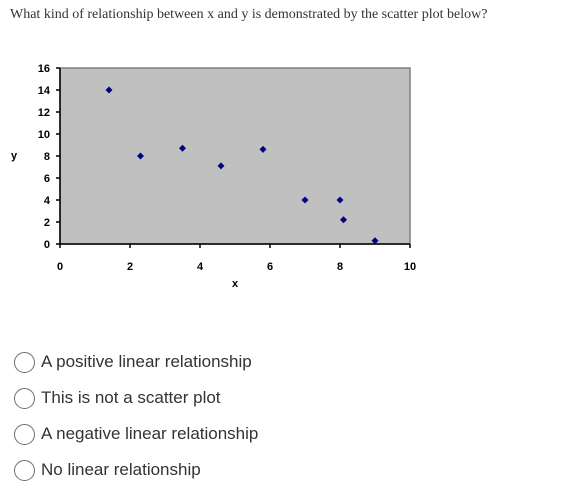  I want to click on option-no-linear: No linear relationship, so click(136, 470).